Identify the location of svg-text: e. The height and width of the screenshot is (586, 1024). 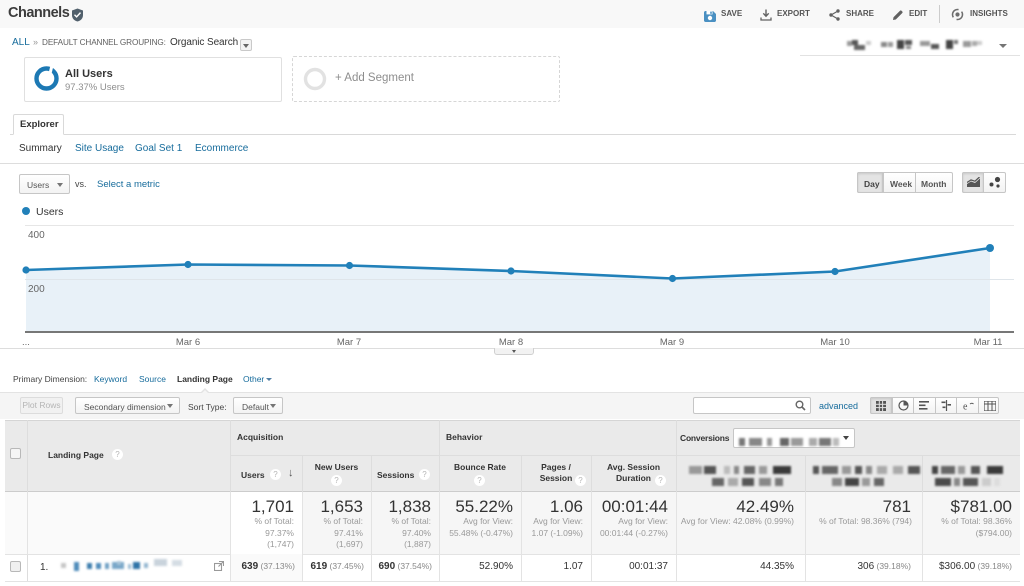
(965, 407).